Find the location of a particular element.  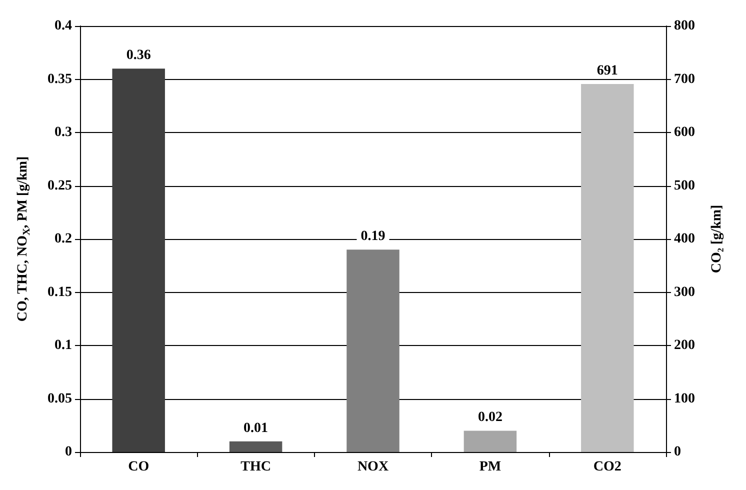

y2-tick-label: 500 is located at coordinates (684, 186).